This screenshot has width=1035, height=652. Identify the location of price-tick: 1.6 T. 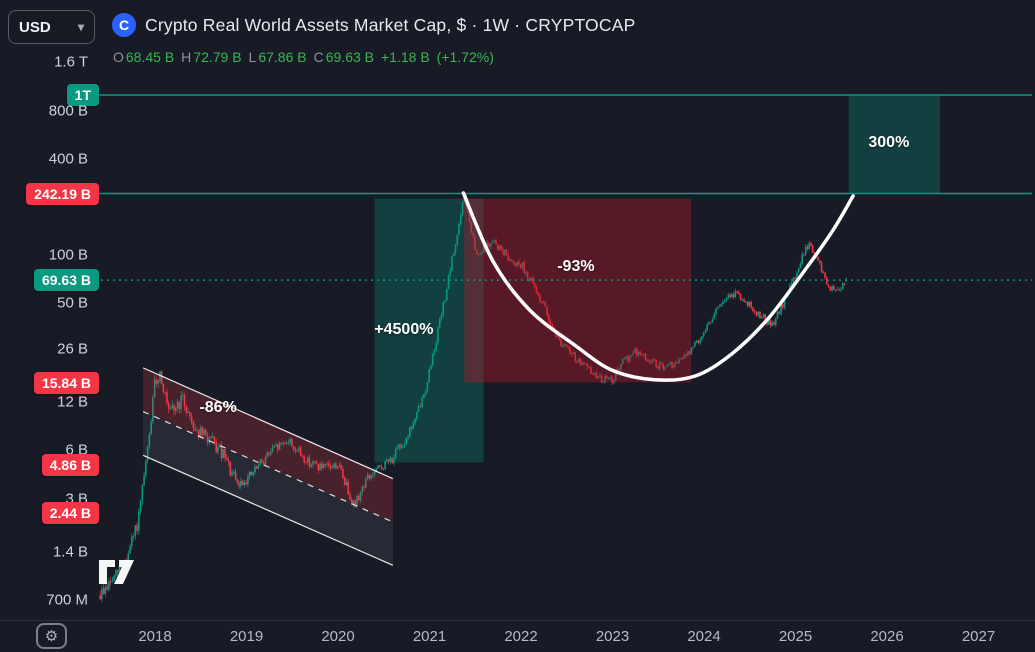
(71, 62).